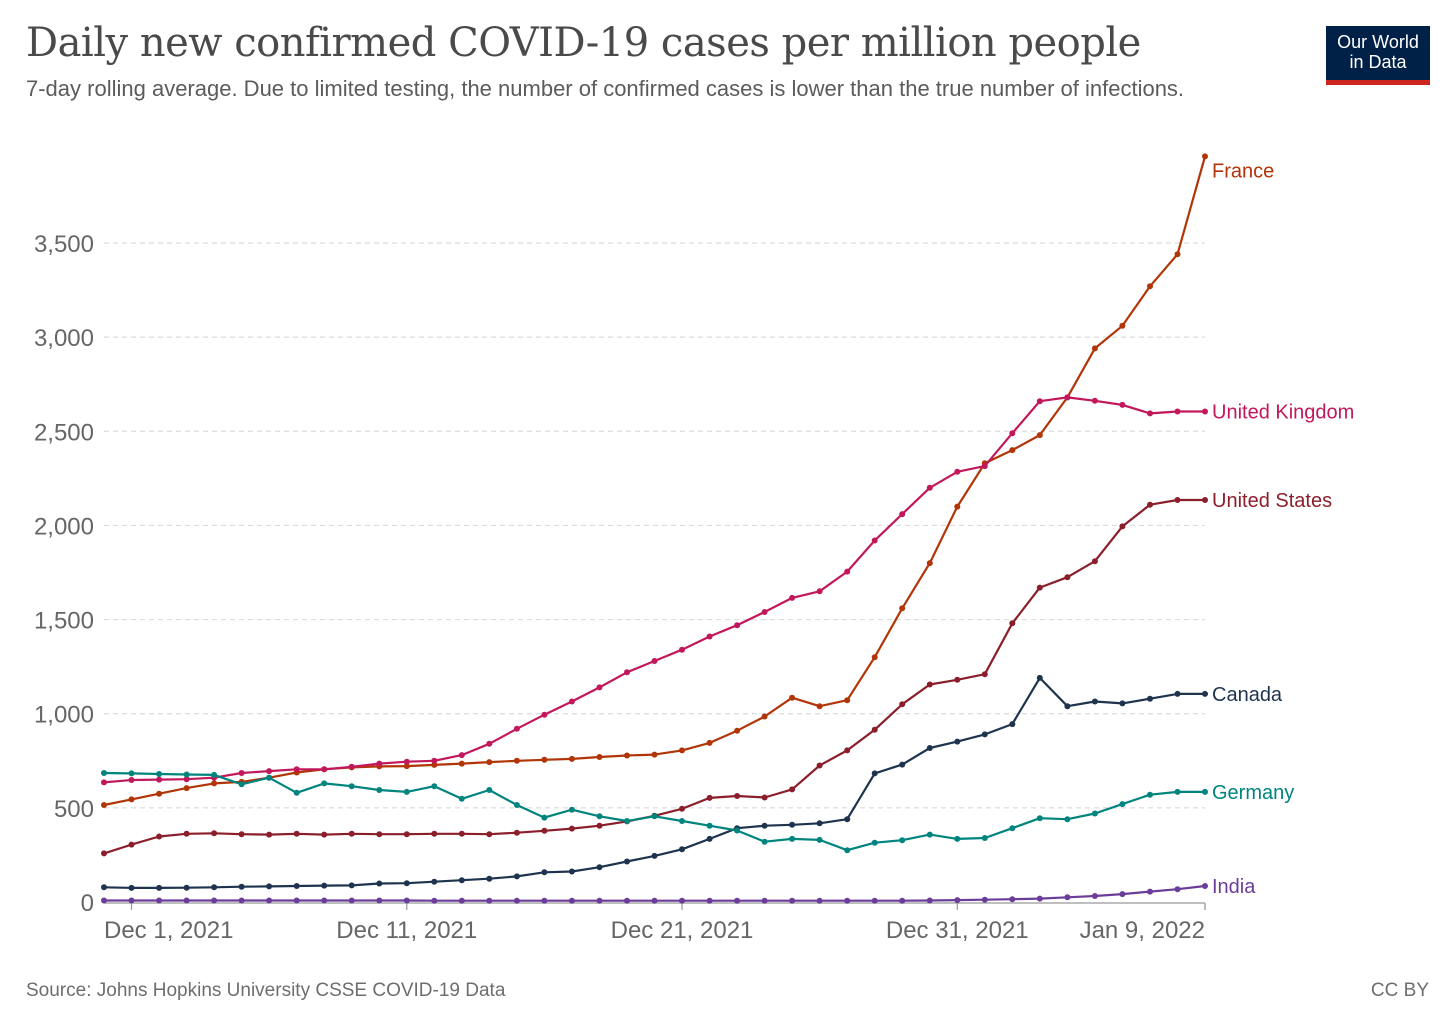 This screenshot has height=1028, width=1456. What do you see at coordinates (1378, 82) in the screenshot?
I see `logo-accent-bar` at bounding box center [1378, 82].